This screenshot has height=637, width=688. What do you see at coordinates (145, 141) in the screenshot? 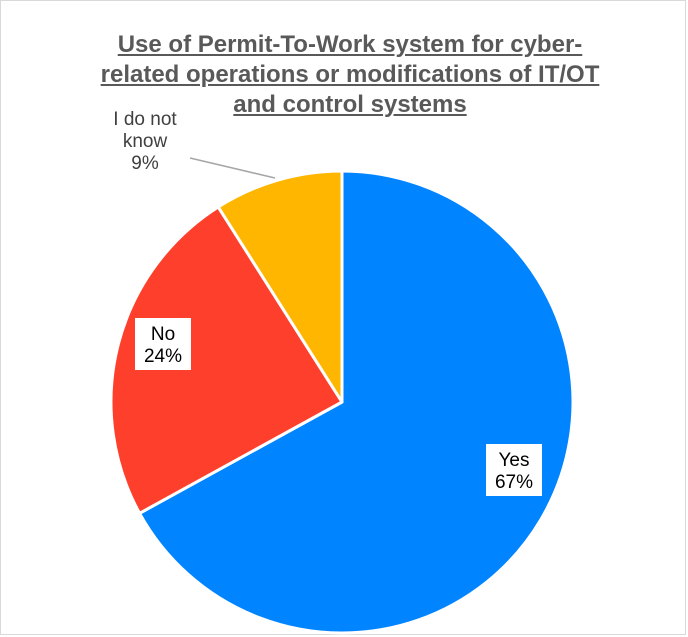
I see `pie-category-label-i-do-not-know-1: know` at bounding box center [145, 141].